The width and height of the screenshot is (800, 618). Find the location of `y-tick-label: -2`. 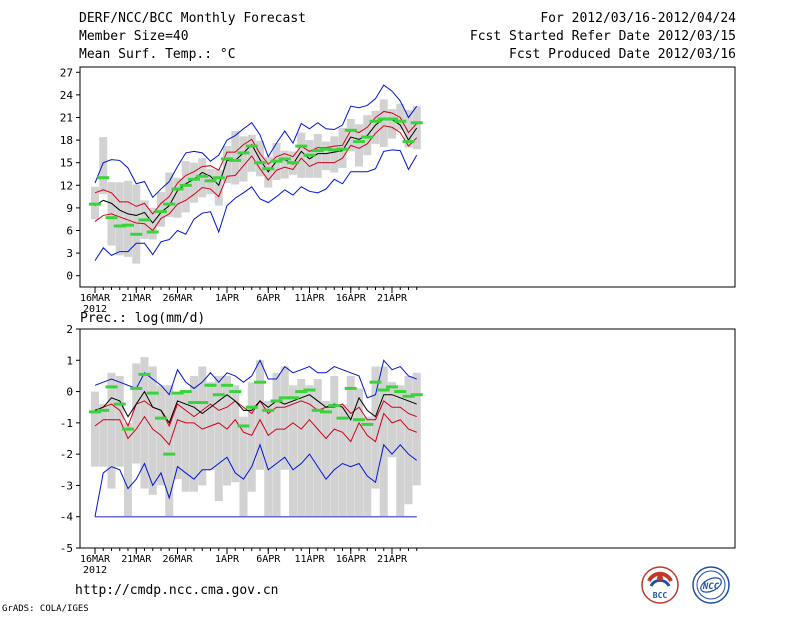

y-tick-label: -2 is located at coordinates (66, 454).